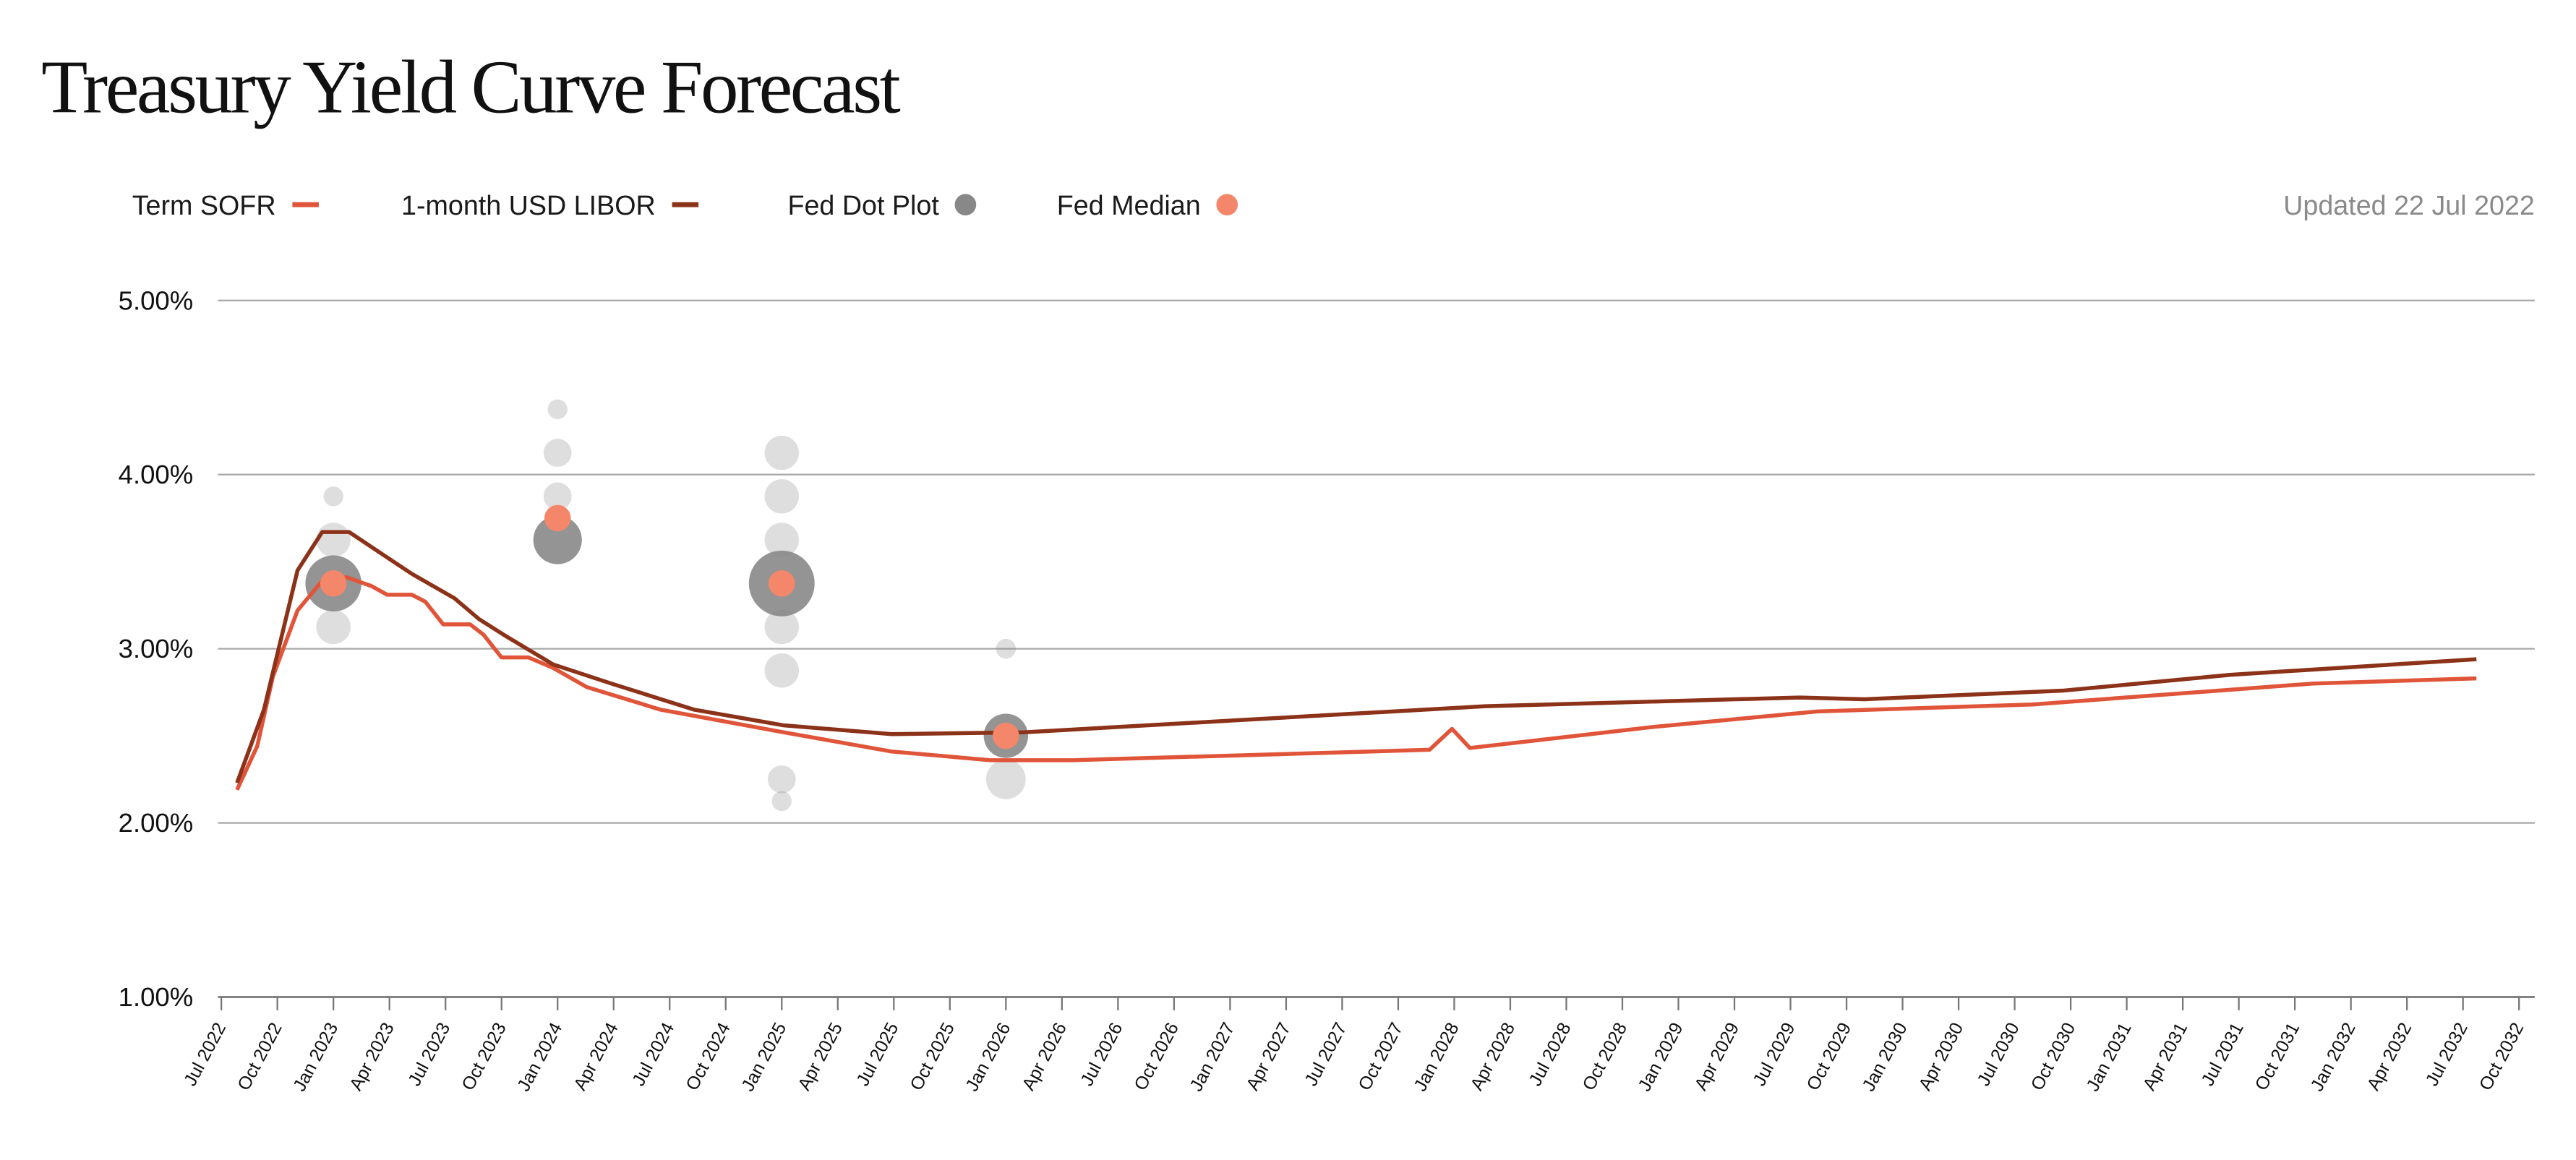  Describe the element at coordinates (2333, 1056) in the screenshot. I see `x-tick-label: Jan 2032` at that location.